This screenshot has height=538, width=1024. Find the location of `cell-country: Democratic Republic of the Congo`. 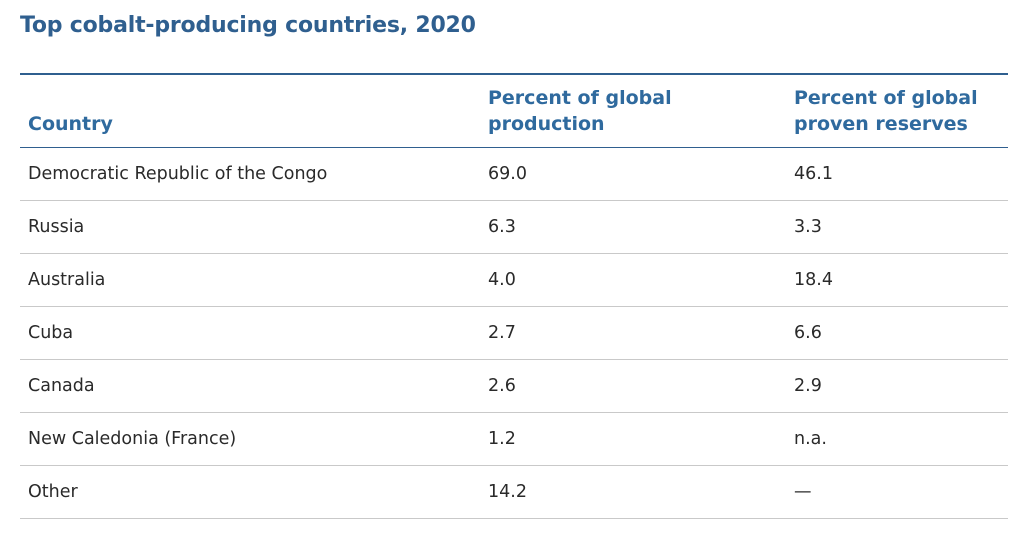

cell-country: Democratic Republic of the Congo is located at coordinates (178, 173).